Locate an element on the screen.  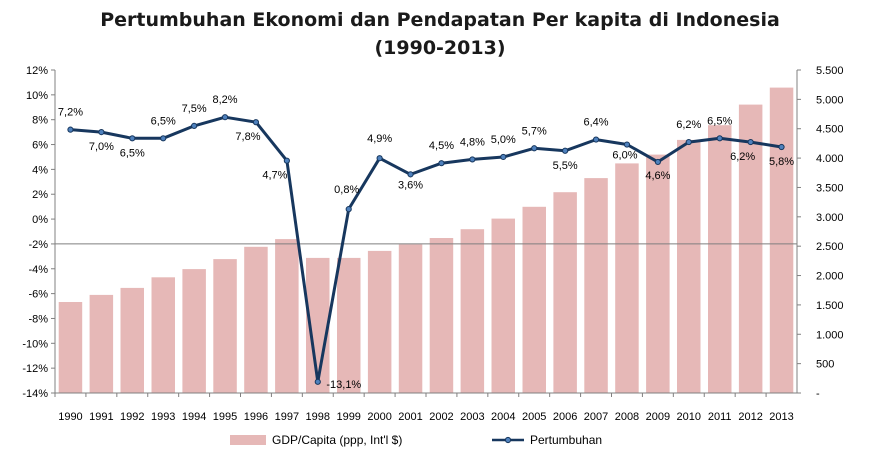
left-tick-label: 0% is located at coordinates (40, 220).